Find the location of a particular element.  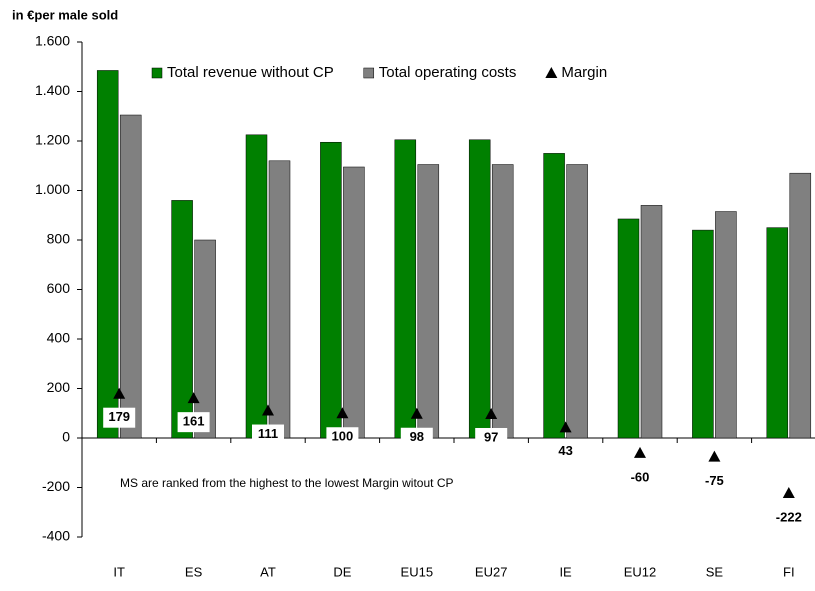

x-tick-label: DE is located at coordinates (342, 571).